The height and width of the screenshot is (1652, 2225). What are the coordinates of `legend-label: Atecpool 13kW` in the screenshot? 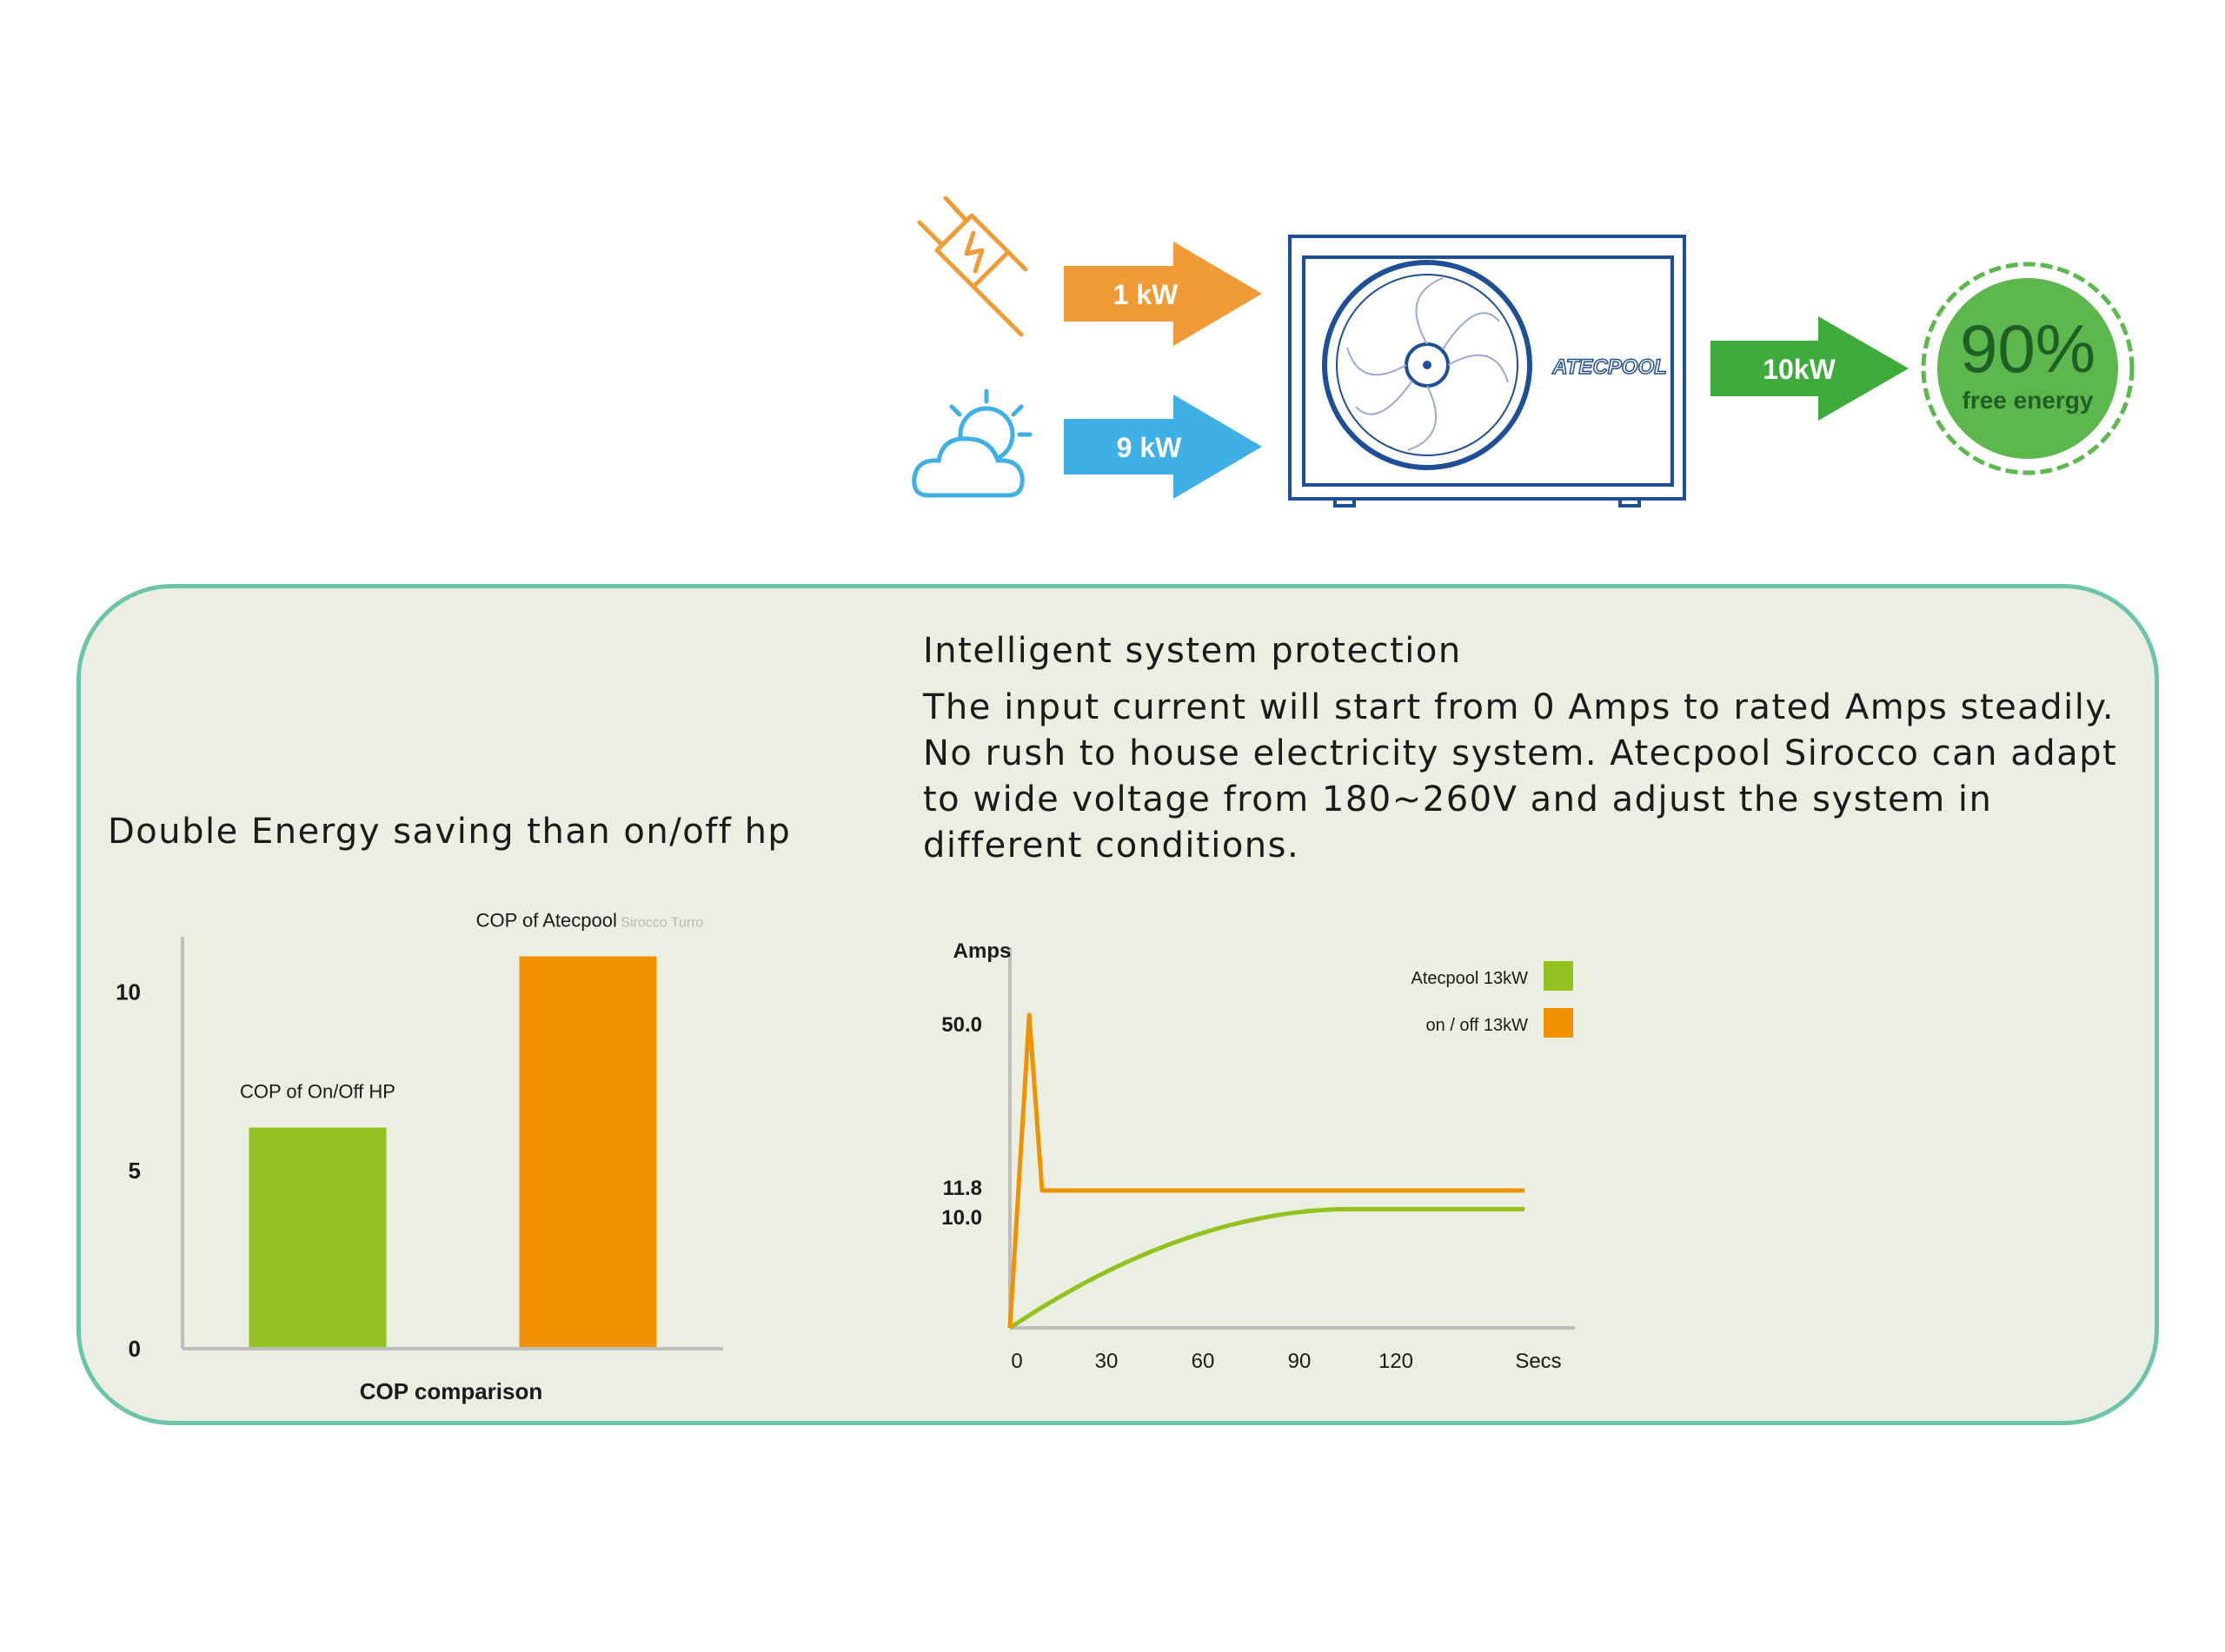 It's located at (1469, 978).